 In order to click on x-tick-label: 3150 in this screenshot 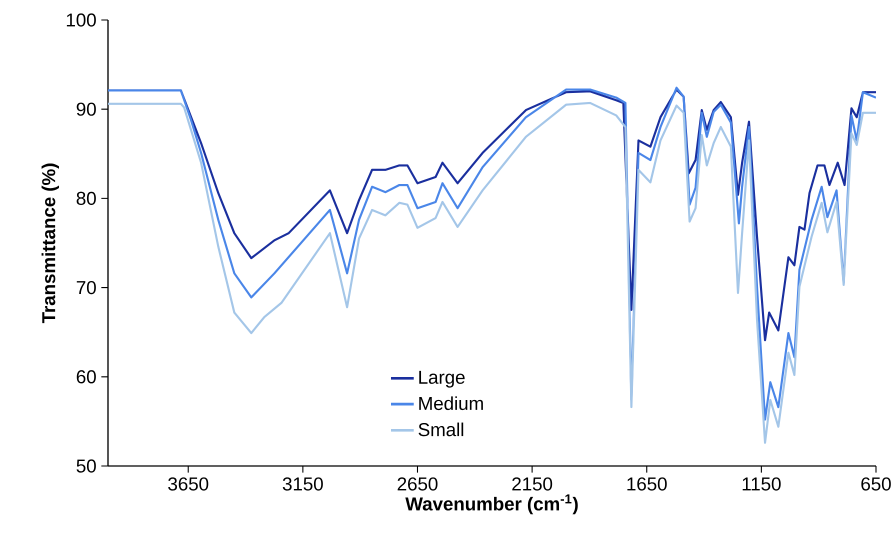, I will do `click(302, 484)`.